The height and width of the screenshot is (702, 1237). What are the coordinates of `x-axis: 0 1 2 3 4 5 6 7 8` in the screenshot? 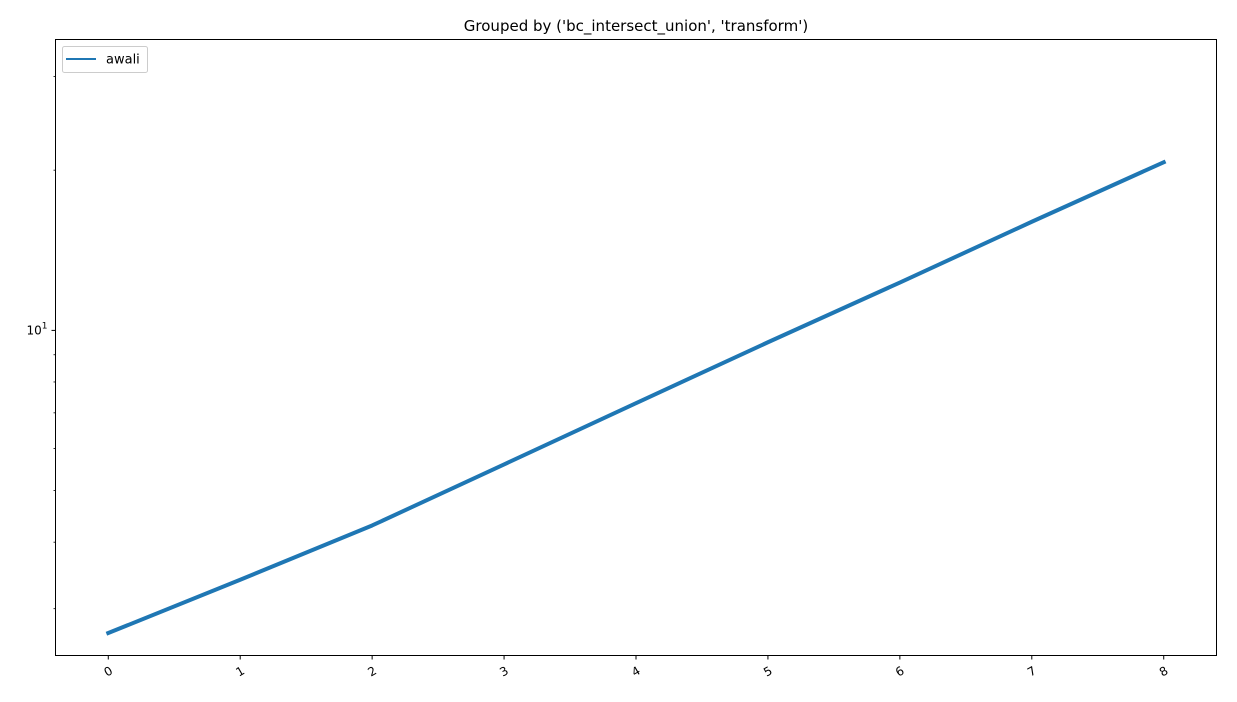 It's located at (636, 667).